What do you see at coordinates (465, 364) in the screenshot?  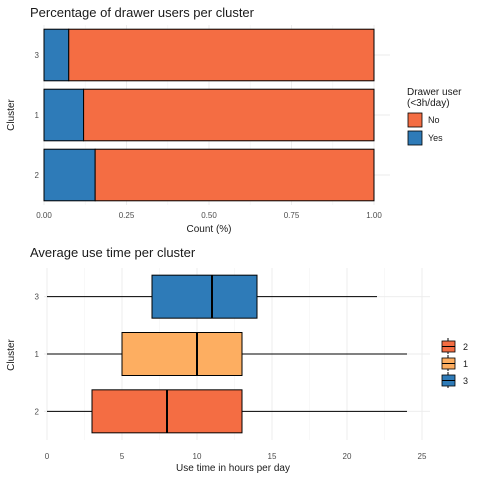 I see `box-legend-label-1: 1` at bounding box center [465, 364].